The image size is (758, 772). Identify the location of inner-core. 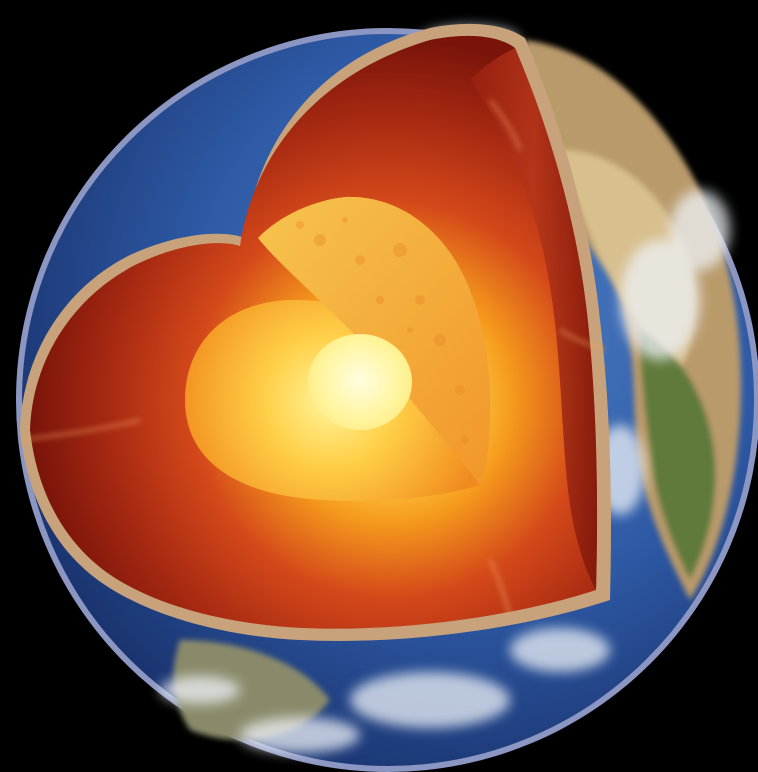
(360, 382).